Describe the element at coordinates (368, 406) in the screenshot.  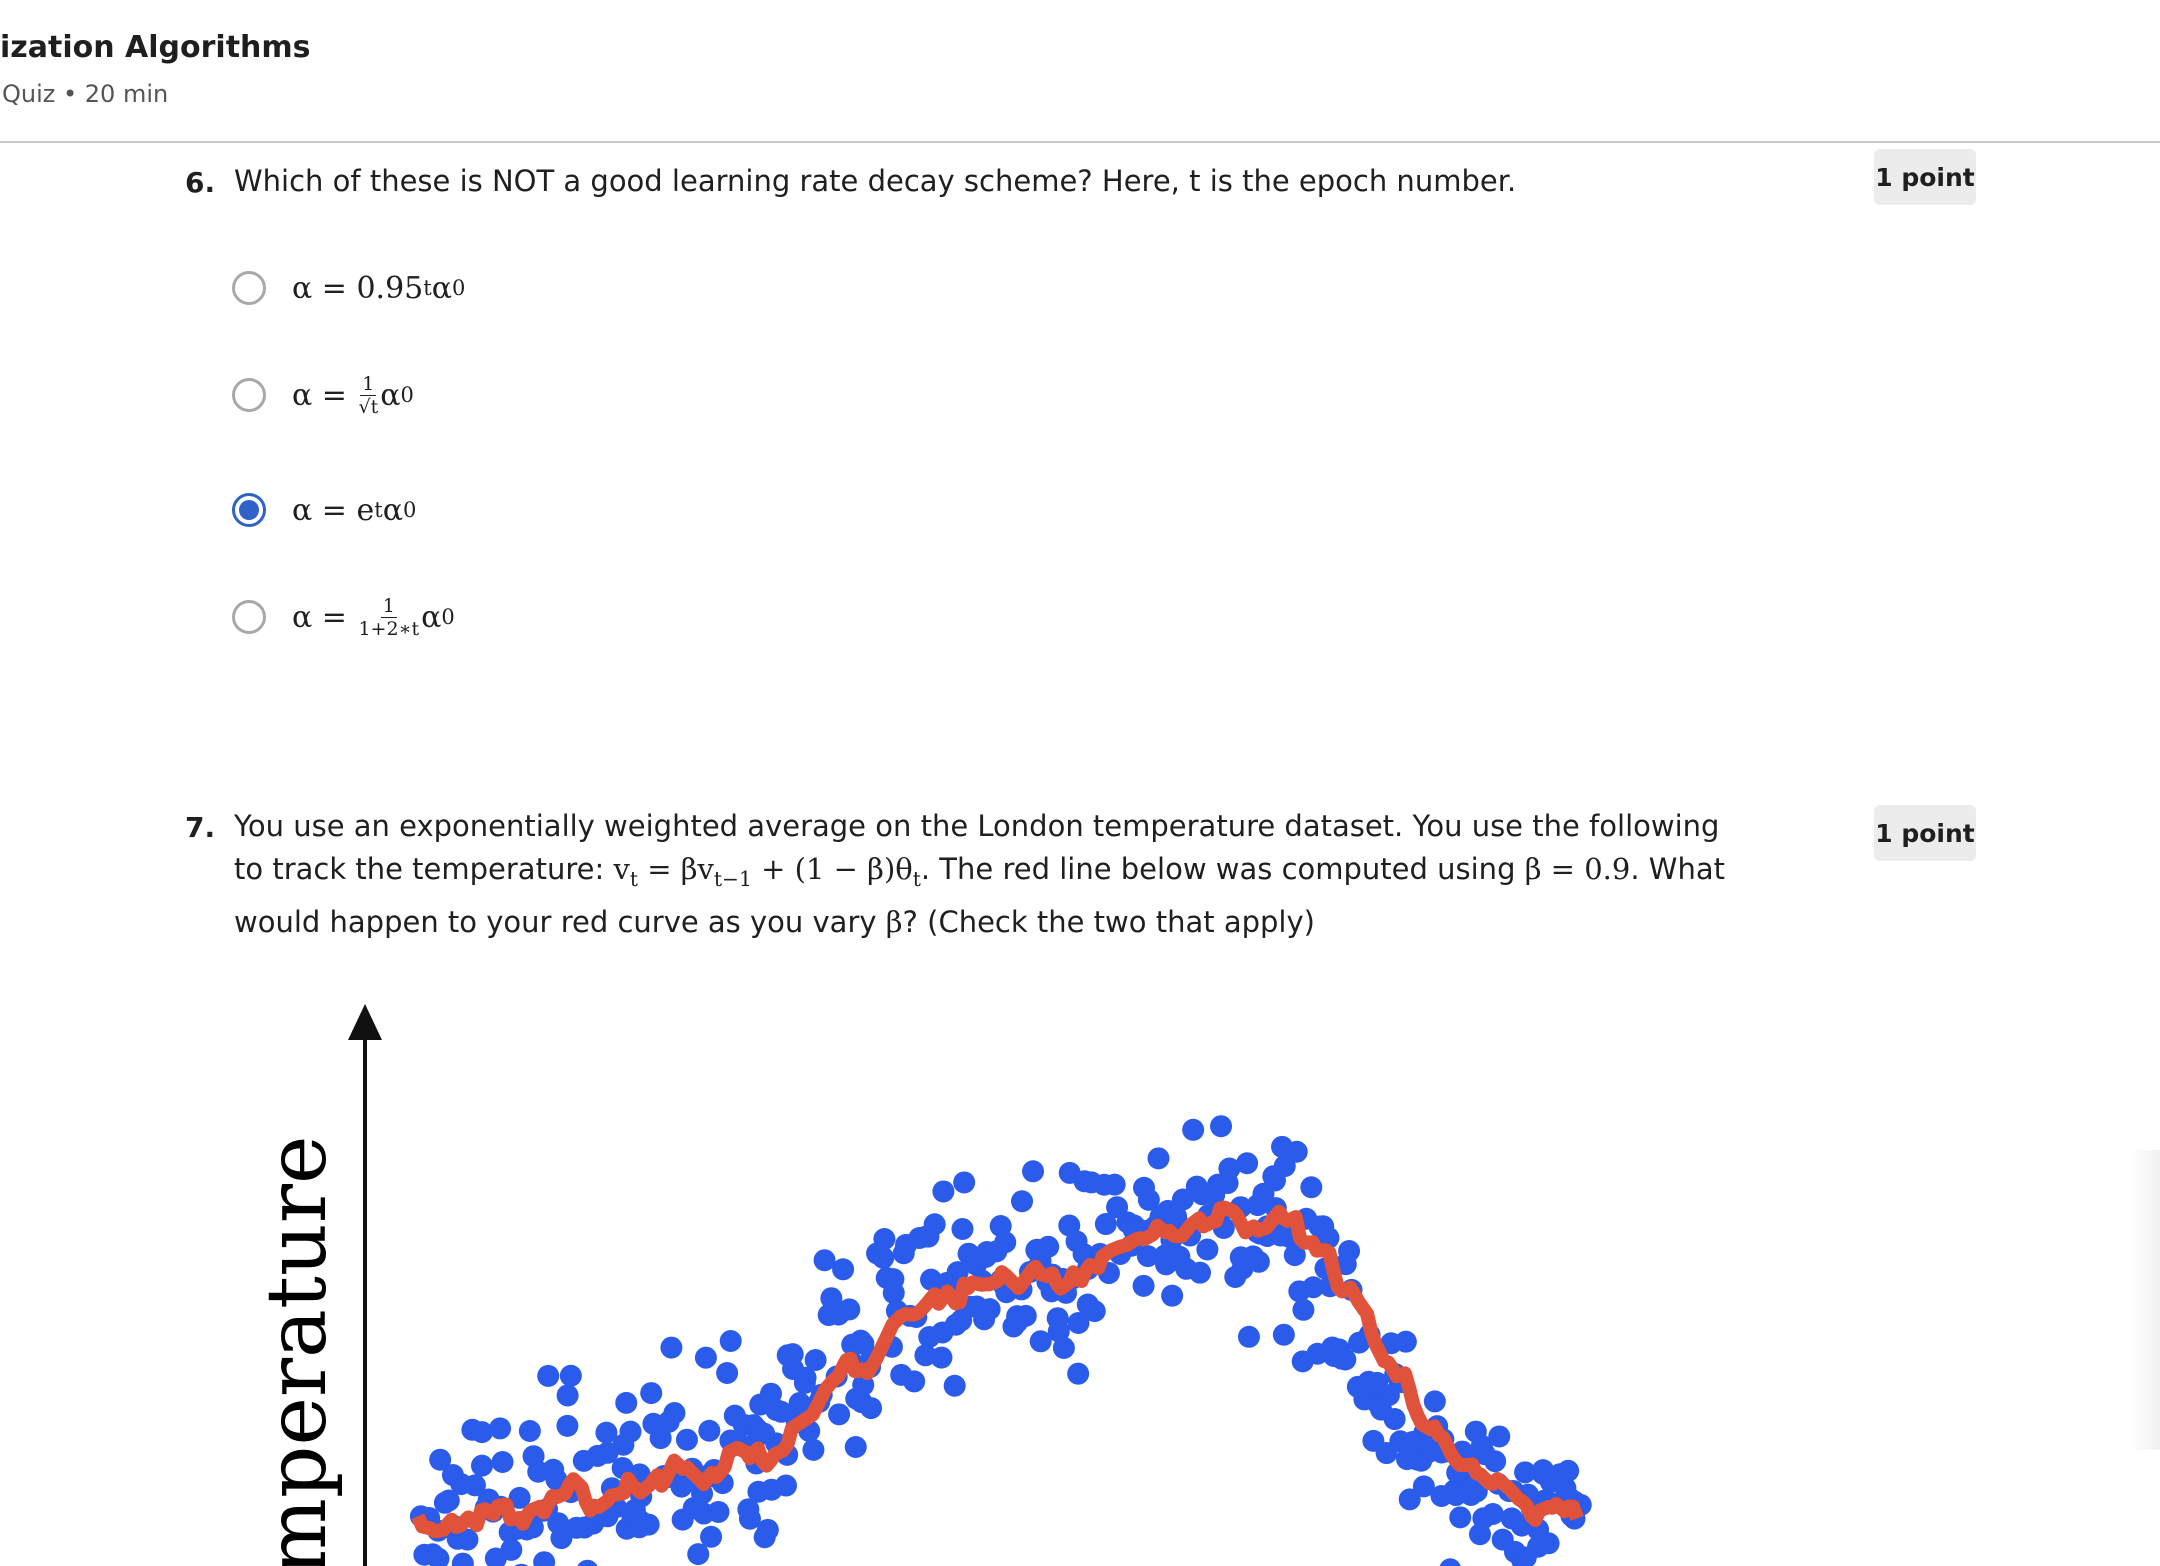
I see `denominator: √t` at that location.